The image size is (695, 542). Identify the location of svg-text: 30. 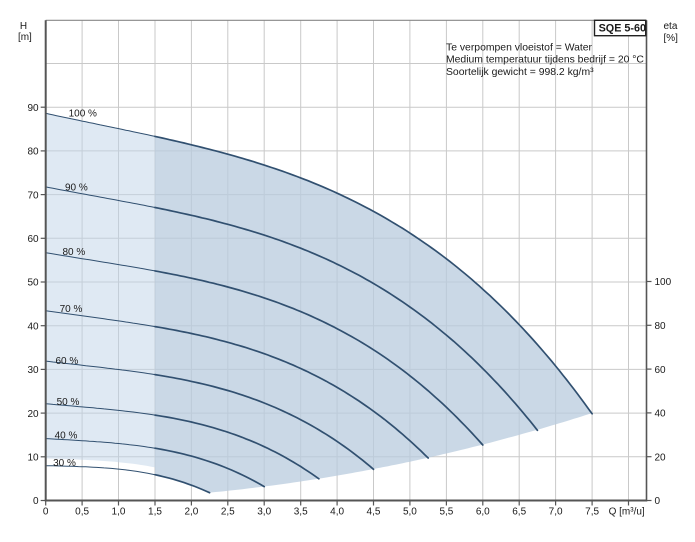
(33, 370).